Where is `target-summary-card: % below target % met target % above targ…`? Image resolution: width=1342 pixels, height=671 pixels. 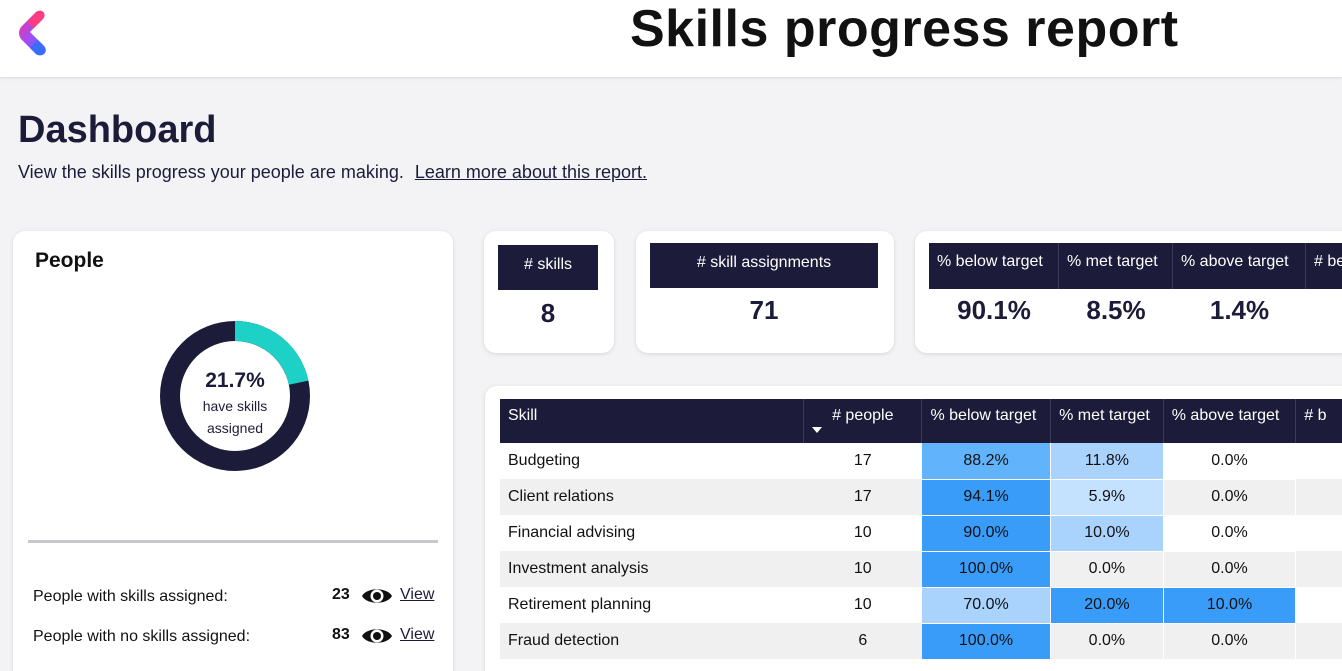 target-summary-card: % below target % met target % above targ… is located at coordinates (1128, 292).